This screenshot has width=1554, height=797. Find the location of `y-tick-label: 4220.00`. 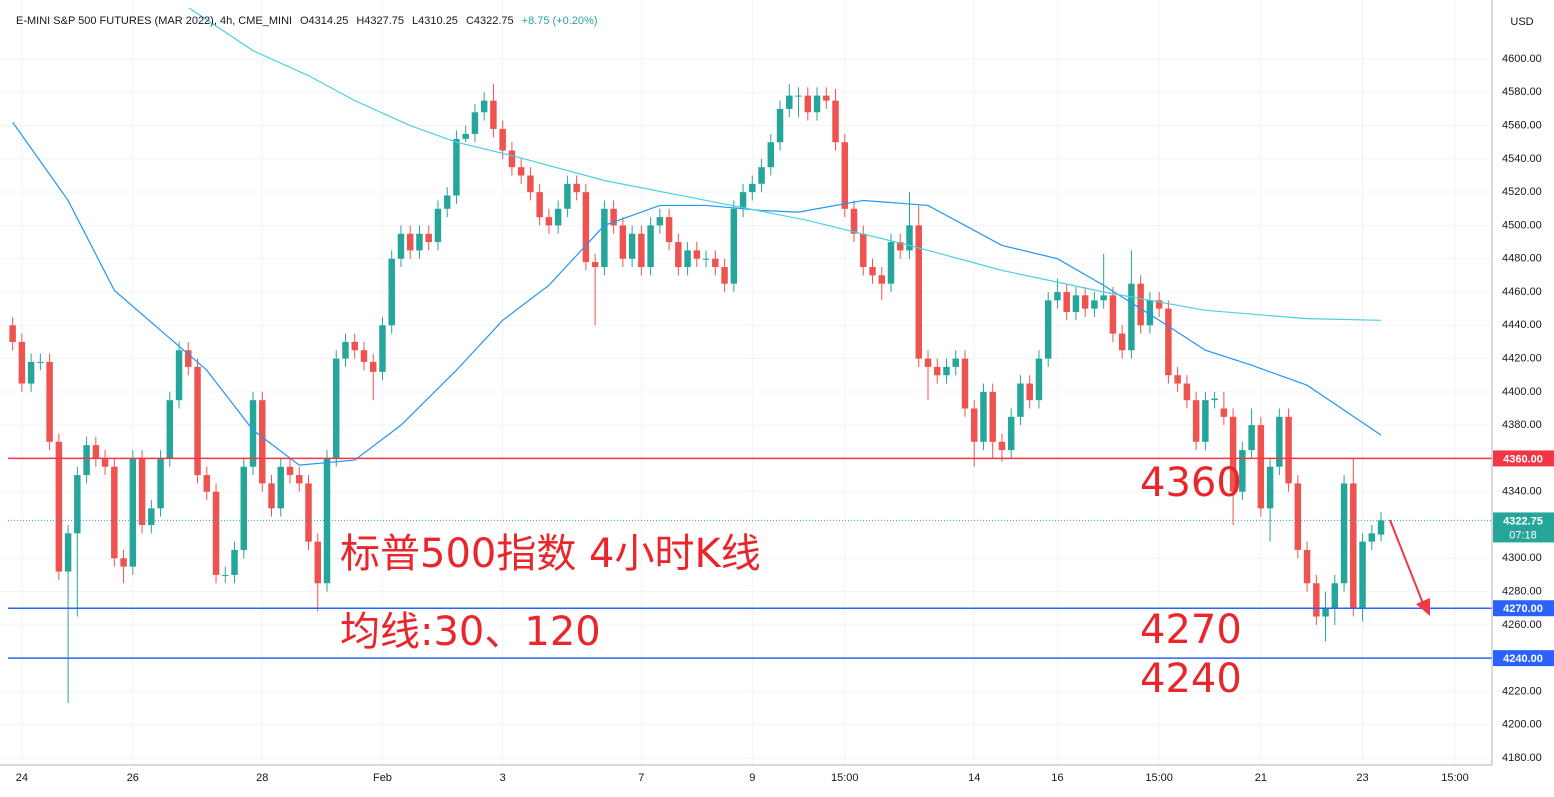

y-tick-label: 4220.00 is located at coordinates (1522, 691).